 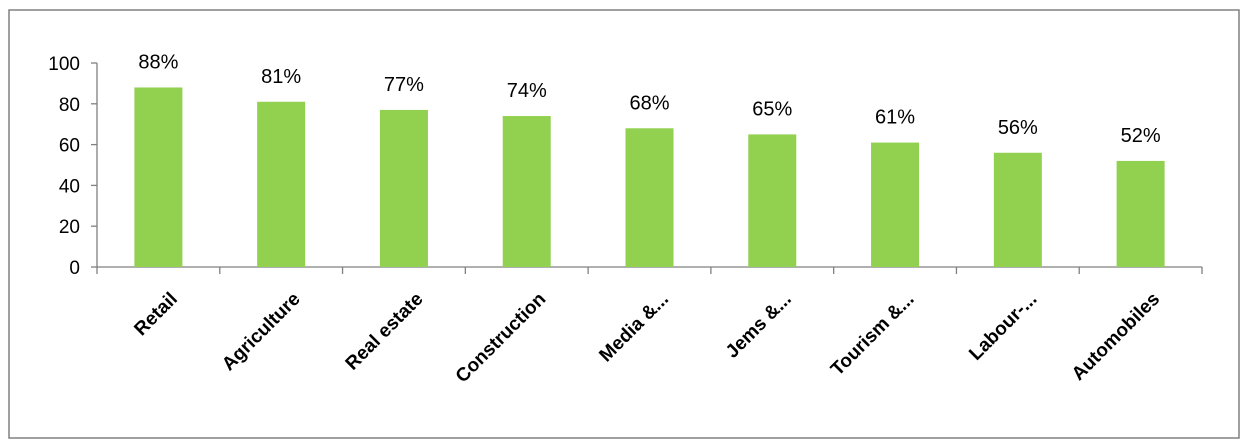 I want to click on data-label: 52%, so click(x=1141, y=136).